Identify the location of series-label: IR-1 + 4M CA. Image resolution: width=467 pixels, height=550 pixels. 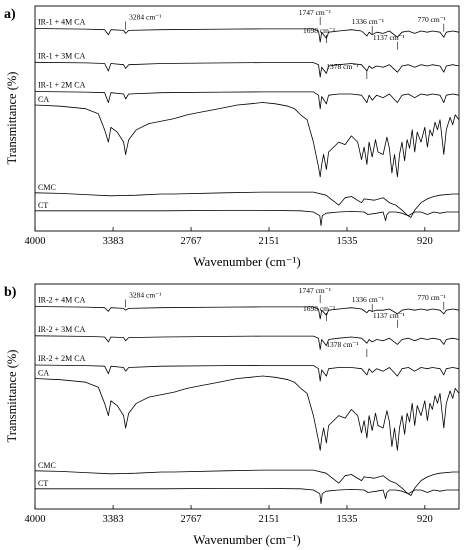
(62, 22).